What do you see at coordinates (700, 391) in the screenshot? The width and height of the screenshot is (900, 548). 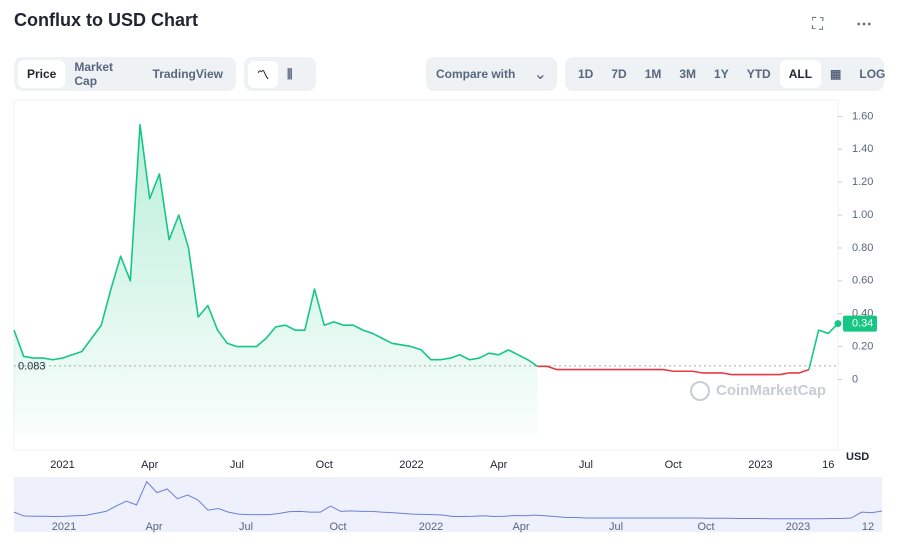 I see `watermark-logo` at bounding box center [700, 391].